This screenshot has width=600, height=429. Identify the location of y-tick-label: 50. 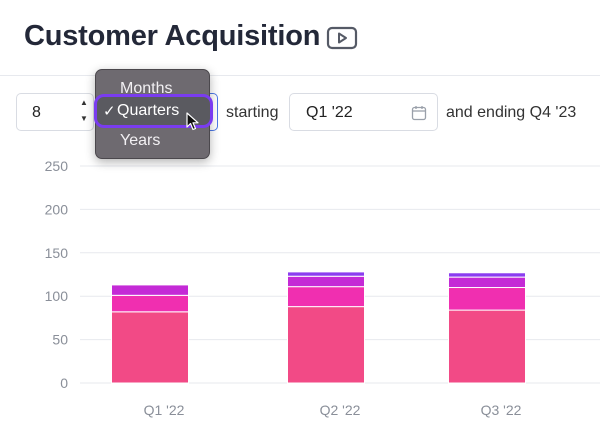
(60, 340).